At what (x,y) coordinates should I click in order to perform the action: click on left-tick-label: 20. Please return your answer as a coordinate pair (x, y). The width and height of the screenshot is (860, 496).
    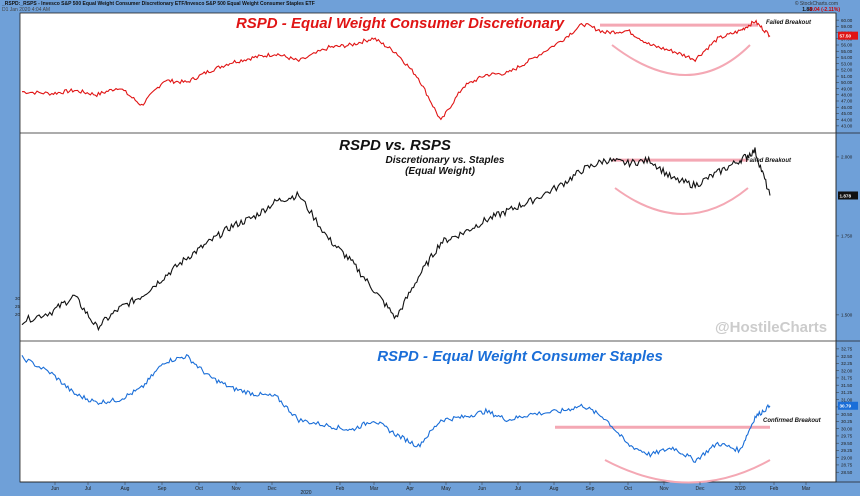
    Looking at the image, I should click on (18, 314).